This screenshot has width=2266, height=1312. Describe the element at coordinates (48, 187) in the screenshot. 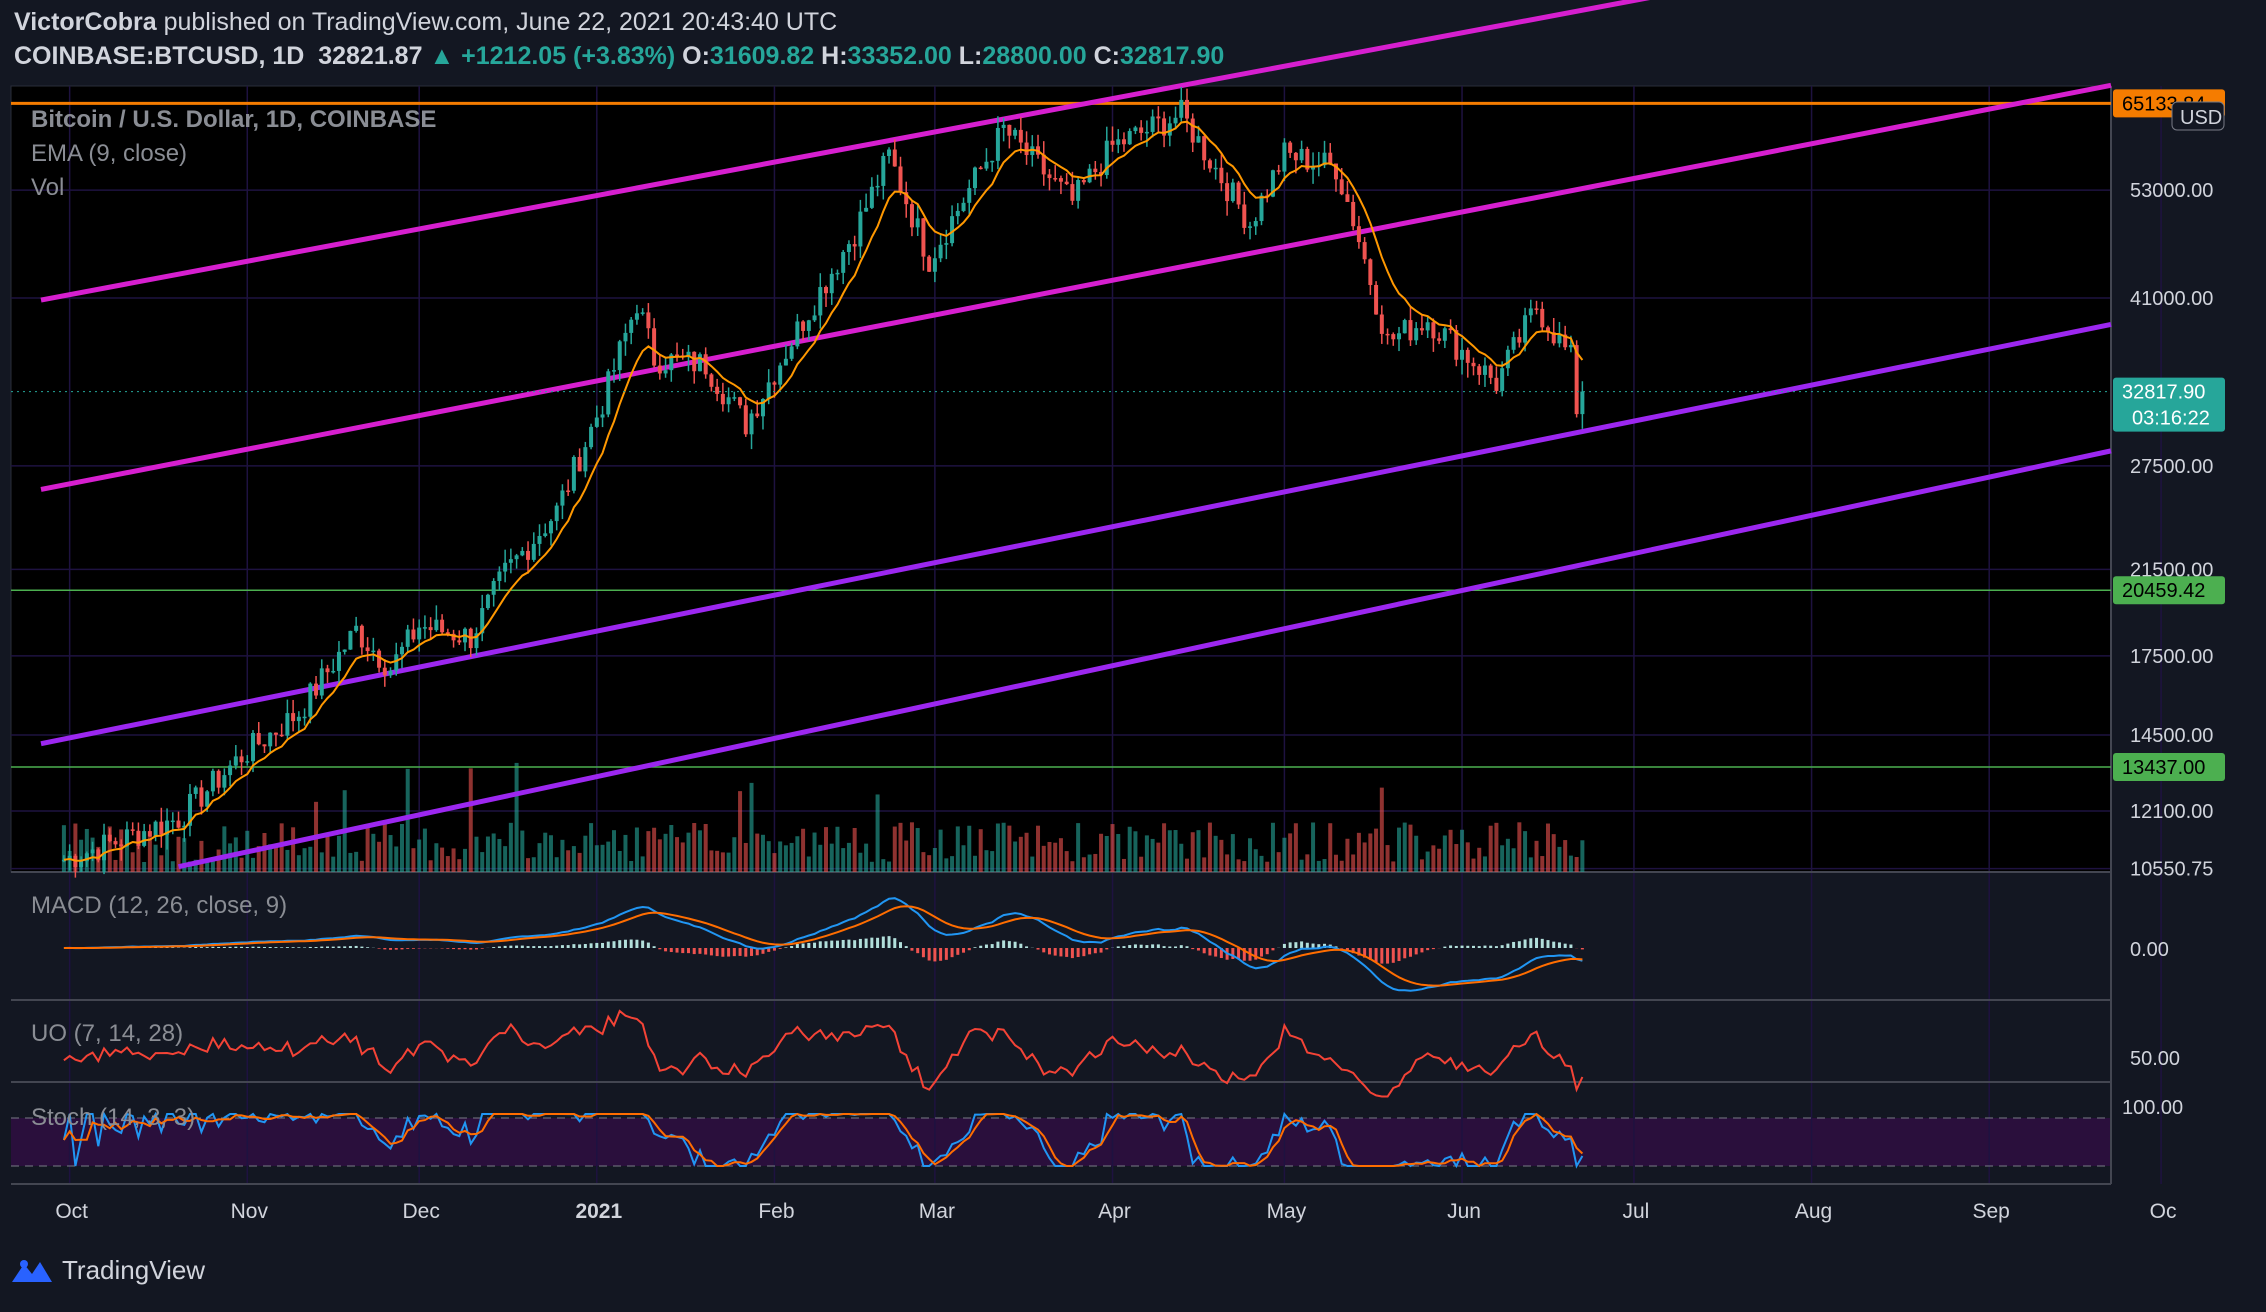

I see `vol-legend: Vol` at that location.